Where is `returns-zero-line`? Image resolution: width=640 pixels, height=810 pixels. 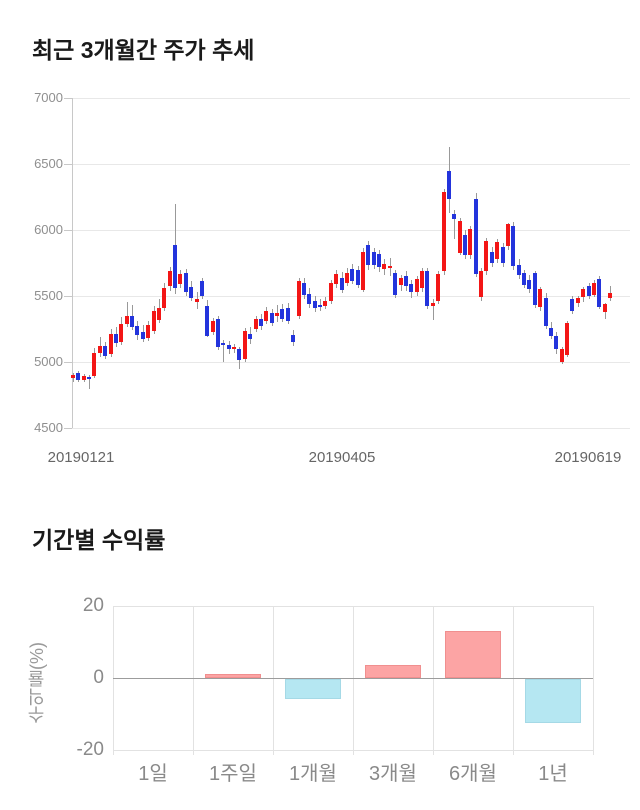
returns-zero-line is located at coordinates (353, 678).